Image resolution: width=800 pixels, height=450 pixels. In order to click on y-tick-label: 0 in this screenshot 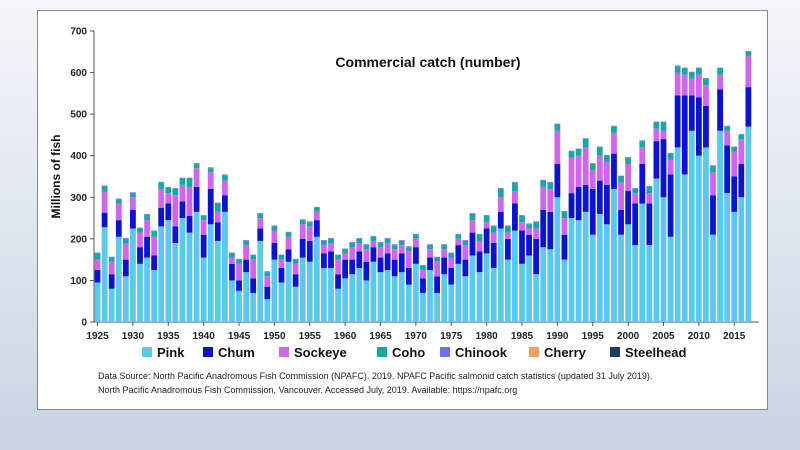, I will do `click(84, 323)`.